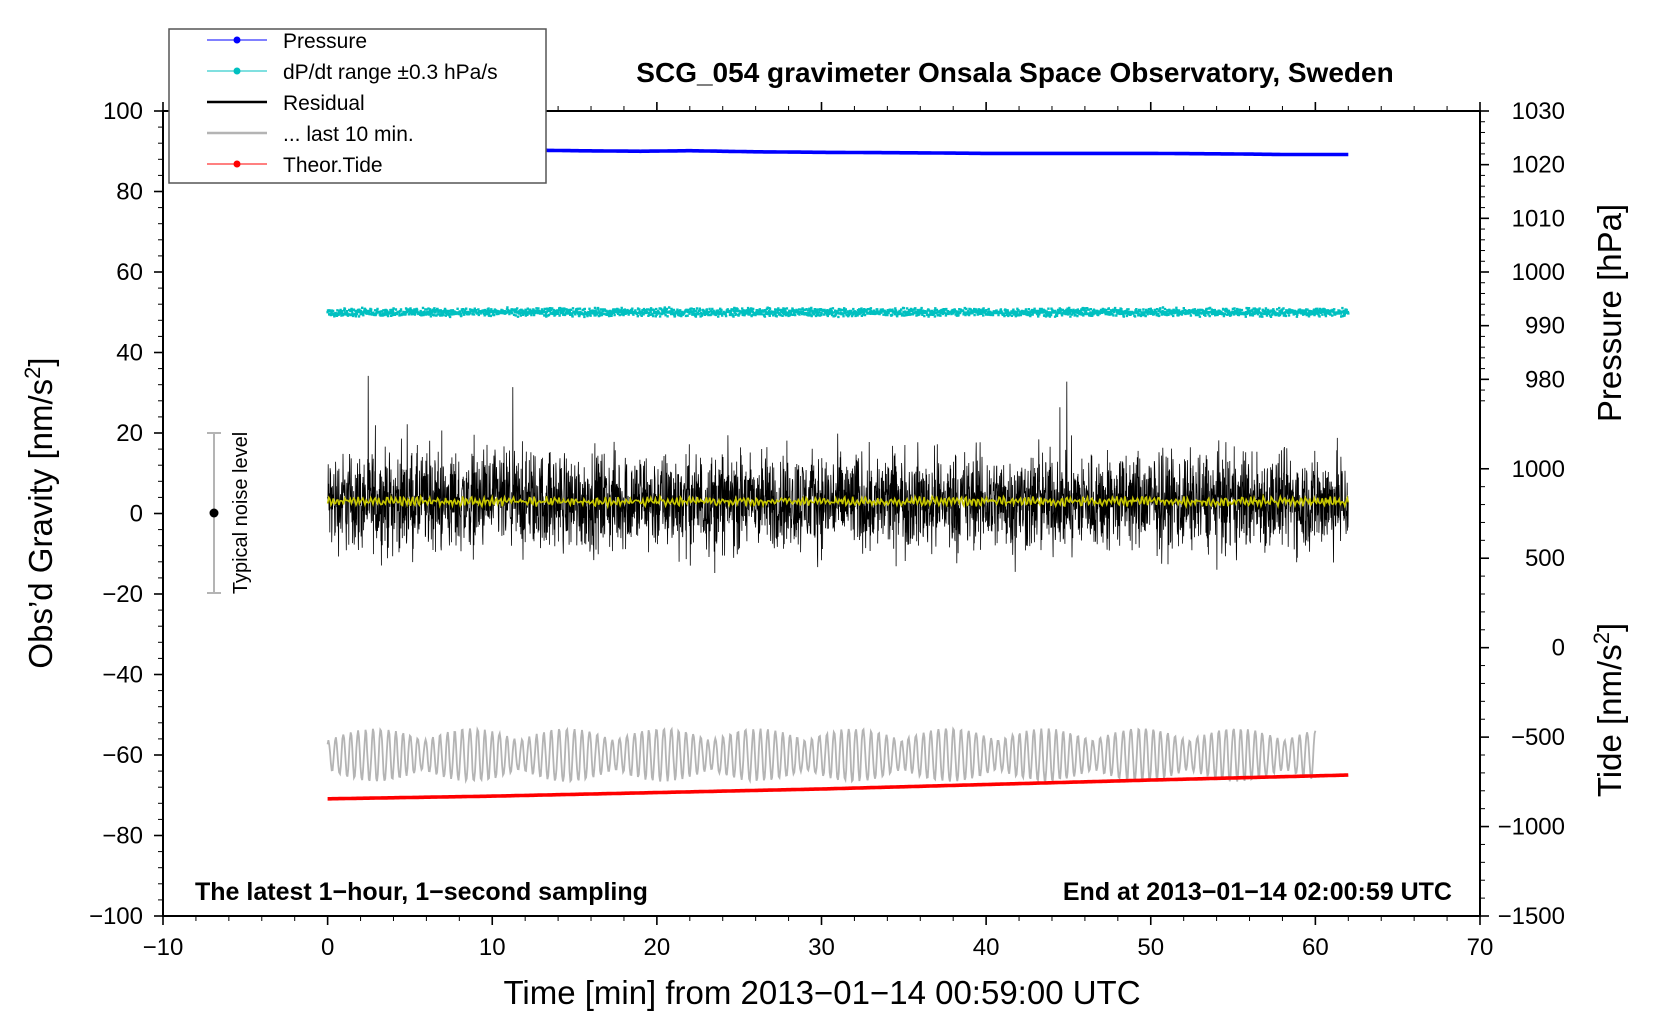  I want to click on noise-level-label: Typical noise level, so click(241, 513).